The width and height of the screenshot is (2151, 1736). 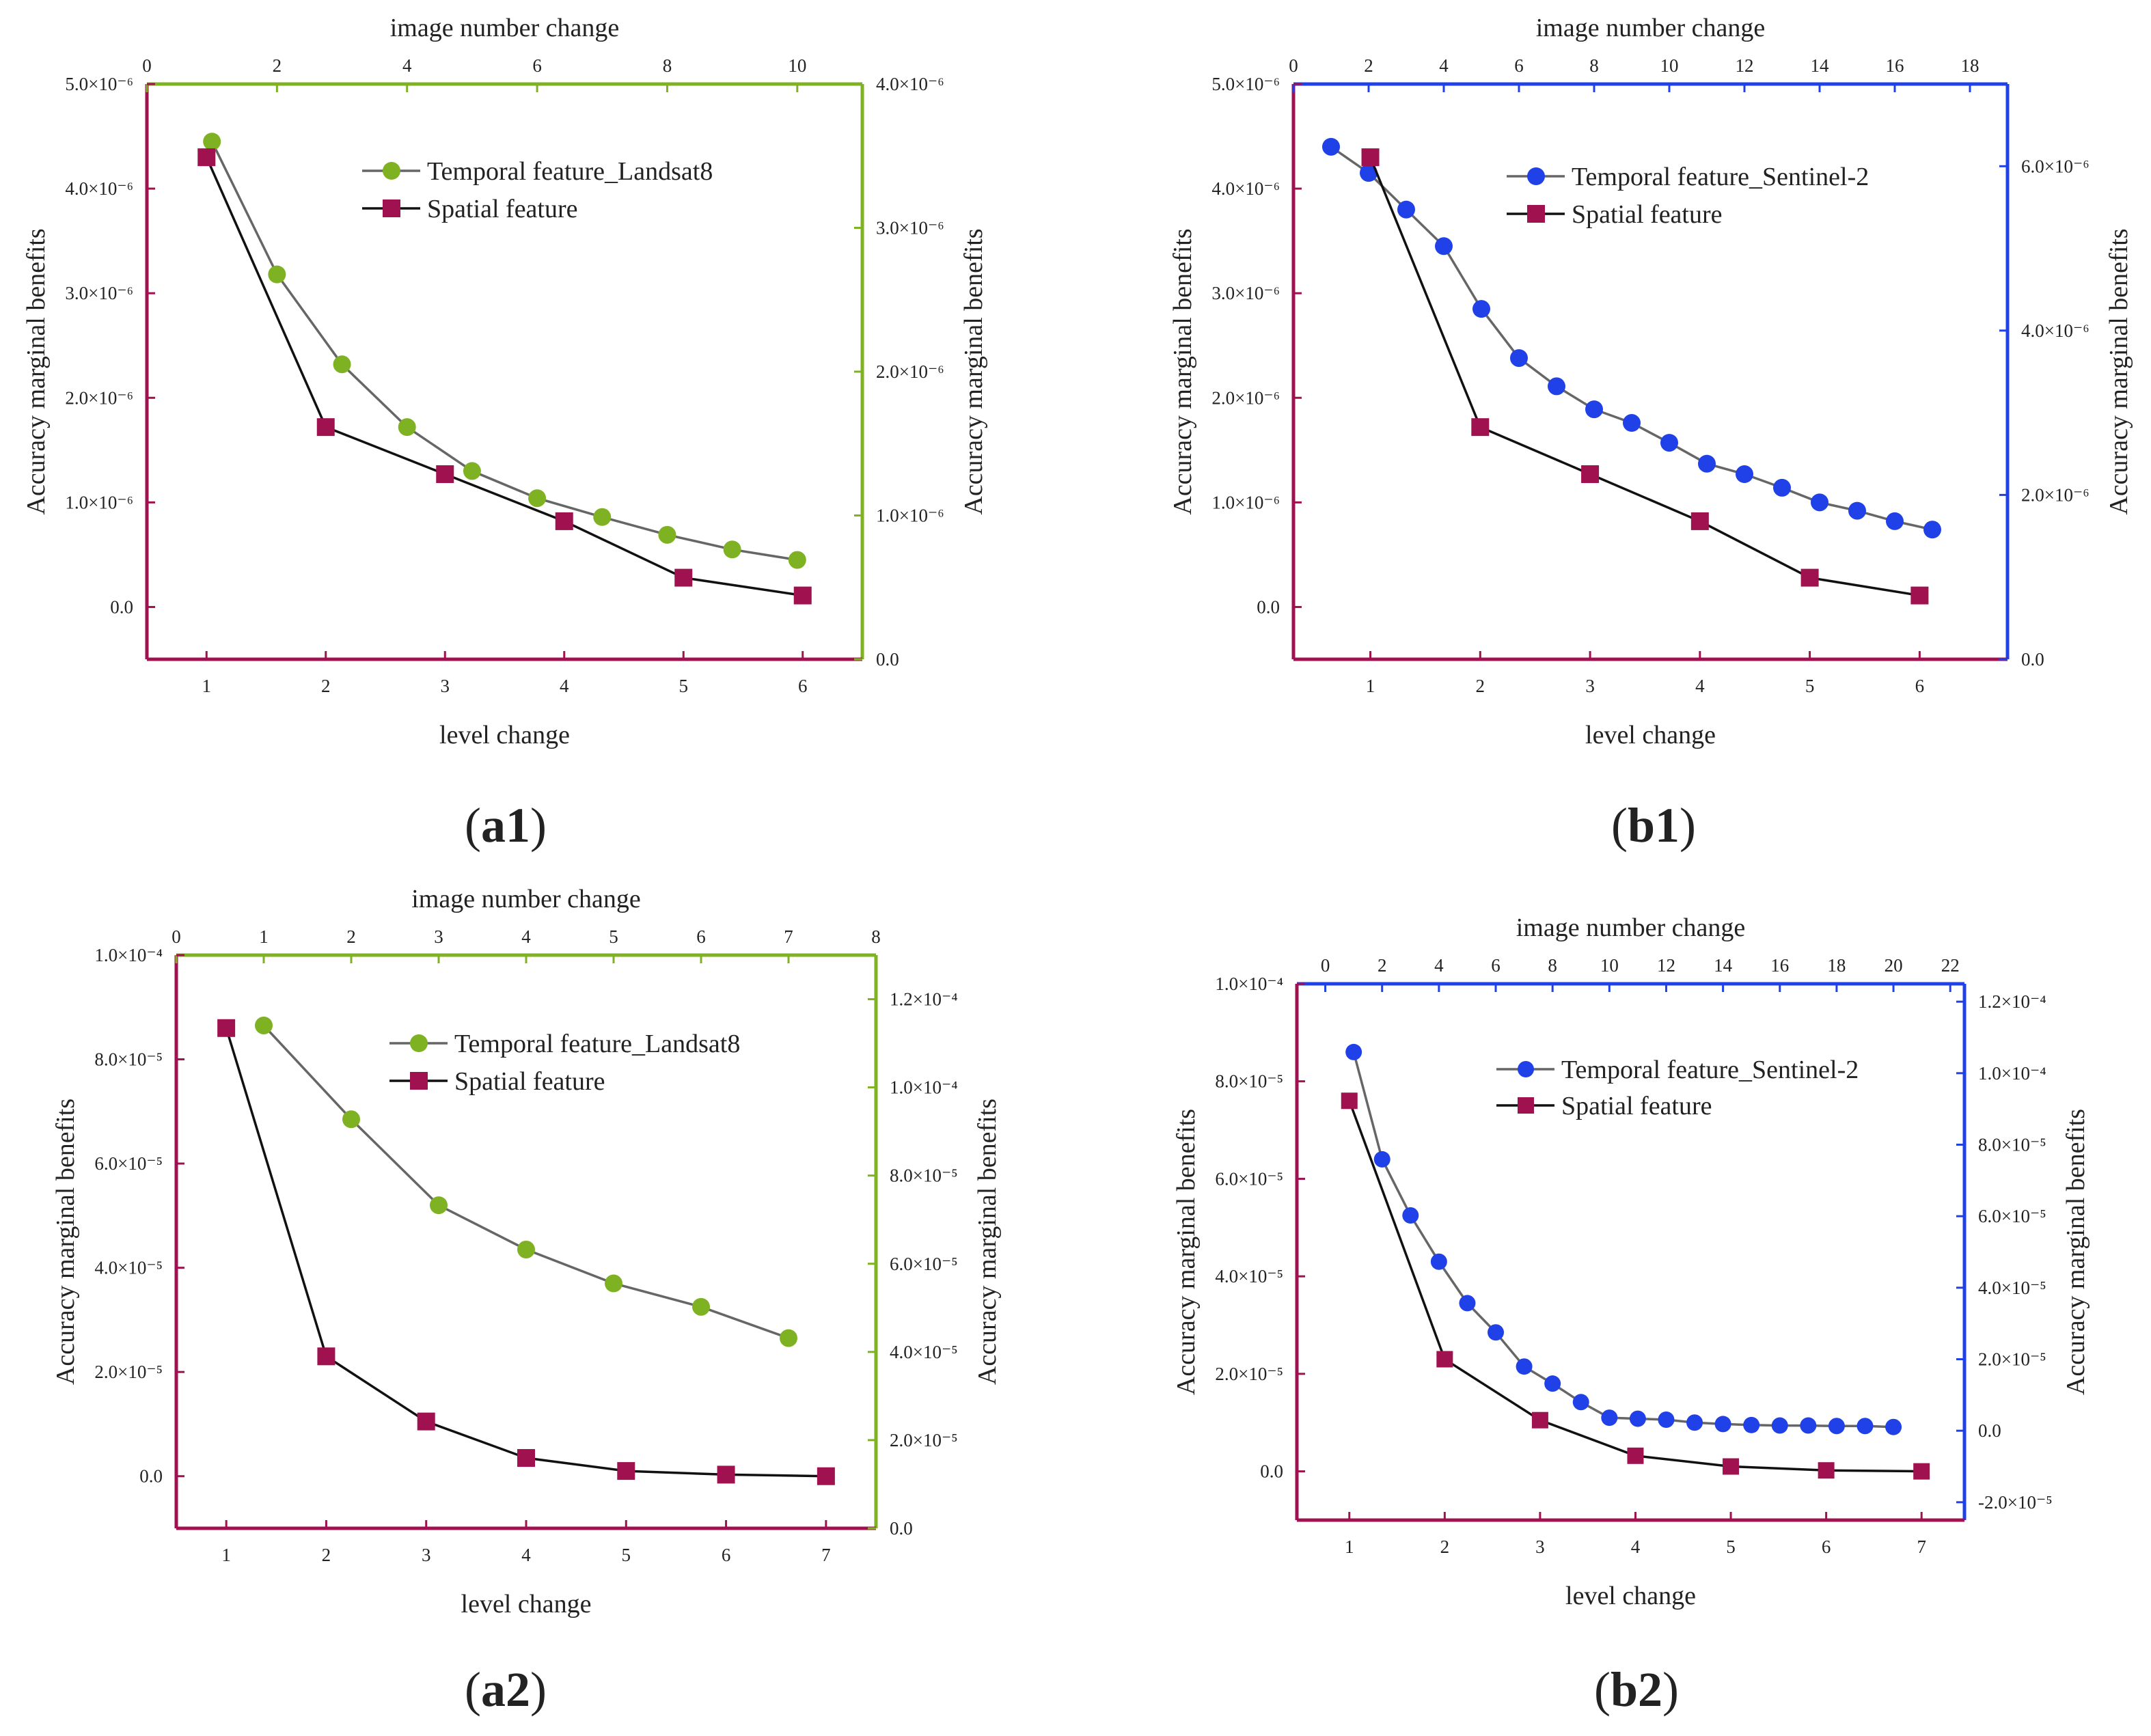 What do you see at coordinates (1249, 1081) in the screenshot?
I see `left-tick-label: 8.0×10⁻⁵` at bounding box center [1249, 1081].